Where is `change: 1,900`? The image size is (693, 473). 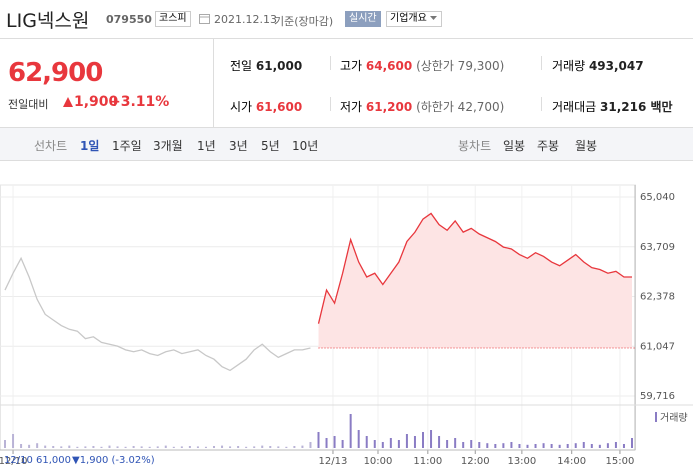 change: 1,900 is located at coordinates (96, 102).